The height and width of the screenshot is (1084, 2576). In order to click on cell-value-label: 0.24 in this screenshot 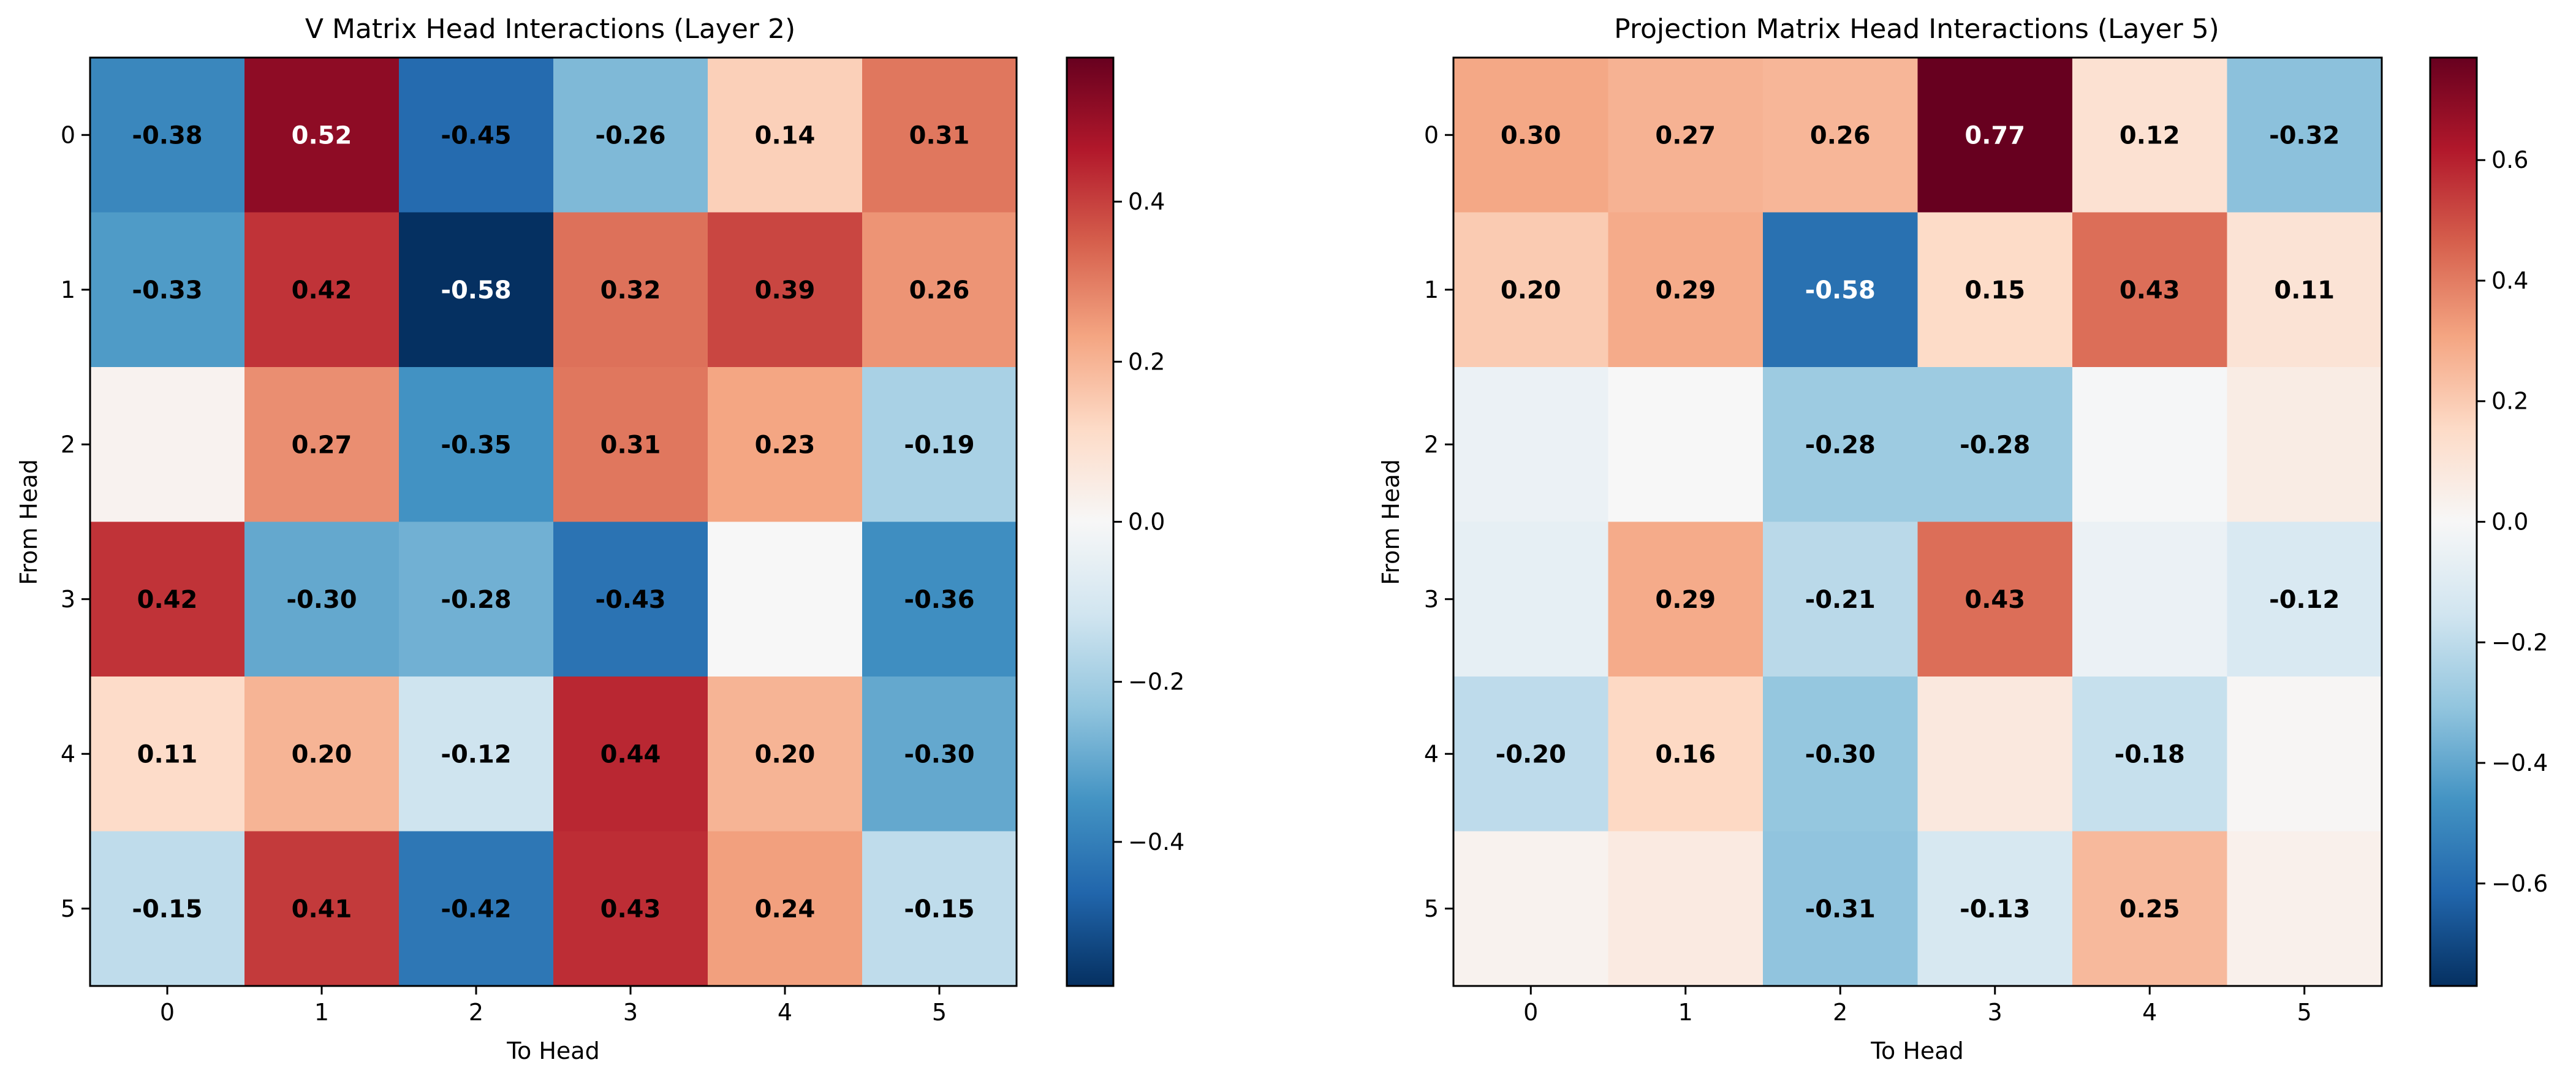, I will do `click(786, 909)`.